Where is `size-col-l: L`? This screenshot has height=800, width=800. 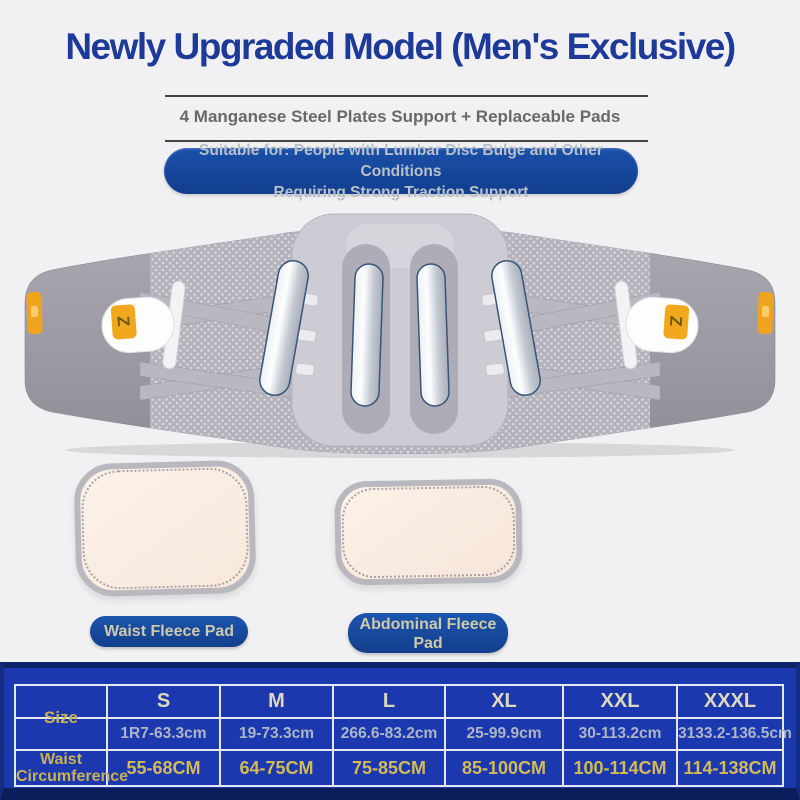
size-col-l: L is located at coordinates (389, 701).